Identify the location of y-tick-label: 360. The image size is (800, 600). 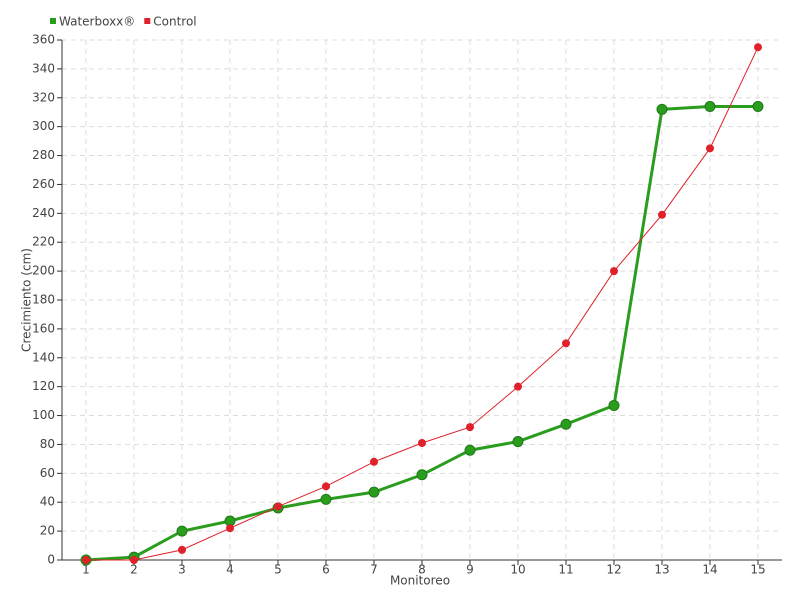
(43, 40).